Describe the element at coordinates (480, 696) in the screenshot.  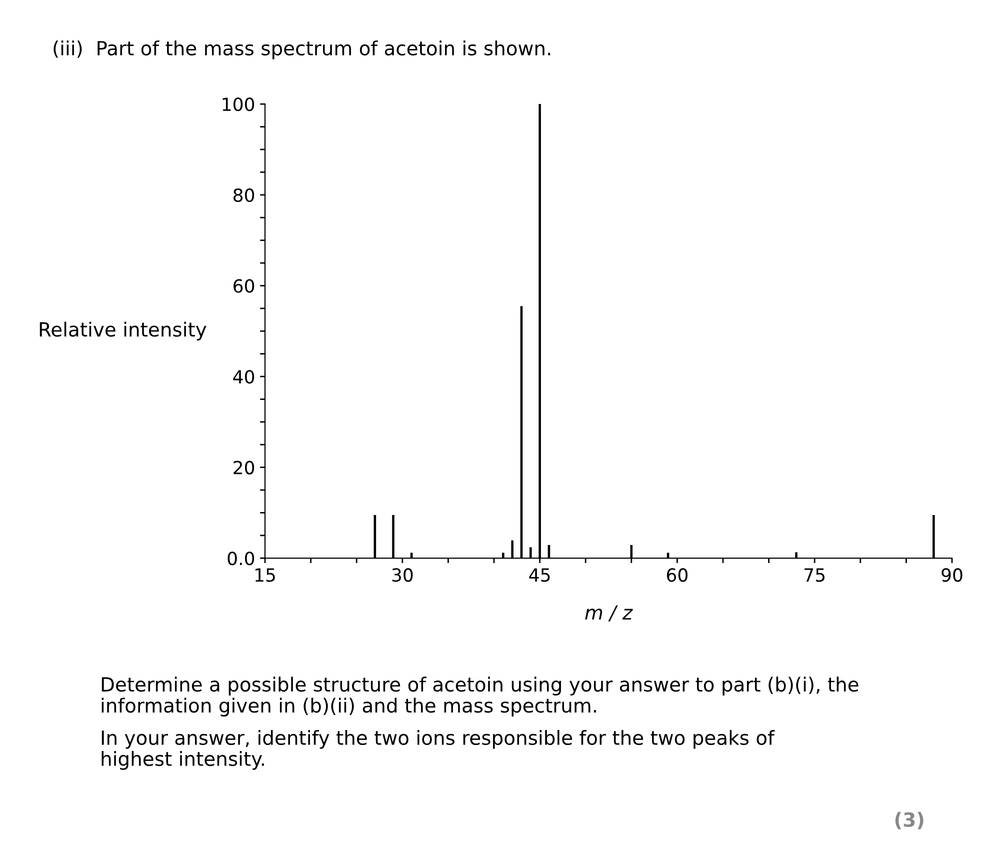
I see `text: Determine a possible structure of acetoin using your answer to part (b)(i), the information given in (b)(ii) and the mass spectrum.` at that location.